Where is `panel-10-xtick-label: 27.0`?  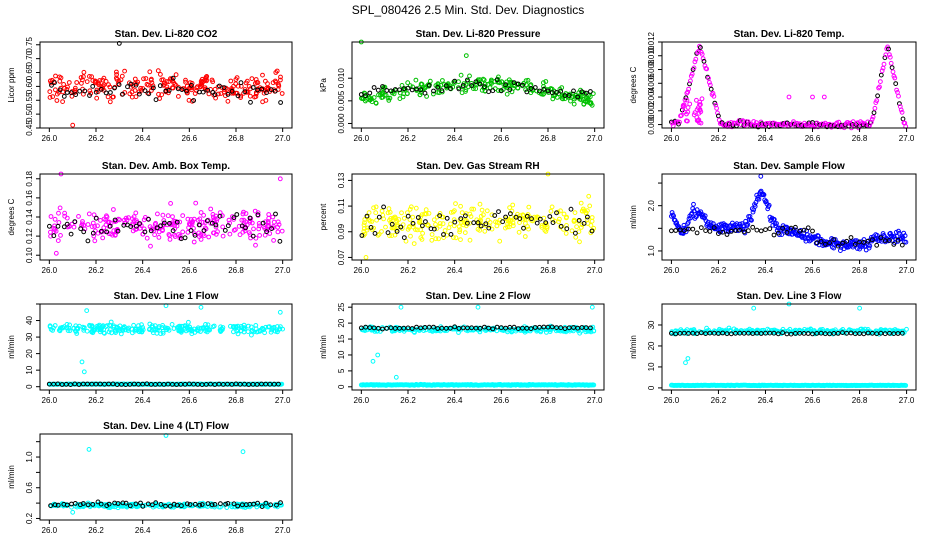 panel-10-xtick-label: 27.0 is located at coordinates (283, 530).